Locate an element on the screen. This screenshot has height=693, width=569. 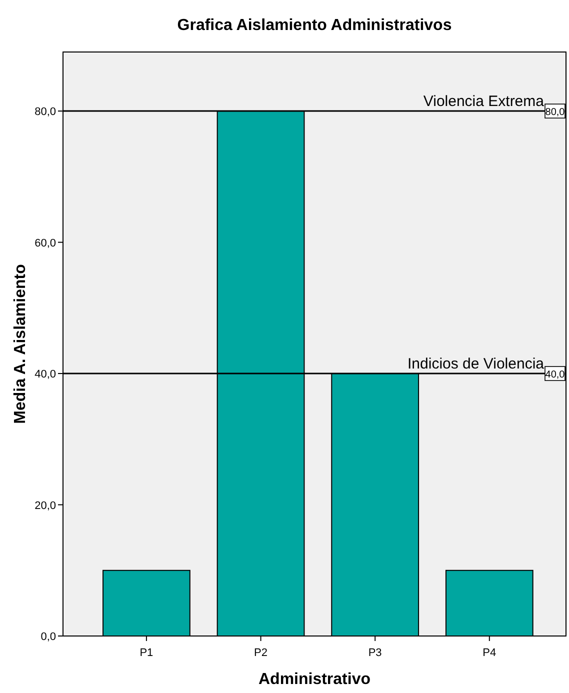
y-tick-label: 60,0 is located at coordinates (45, 243).